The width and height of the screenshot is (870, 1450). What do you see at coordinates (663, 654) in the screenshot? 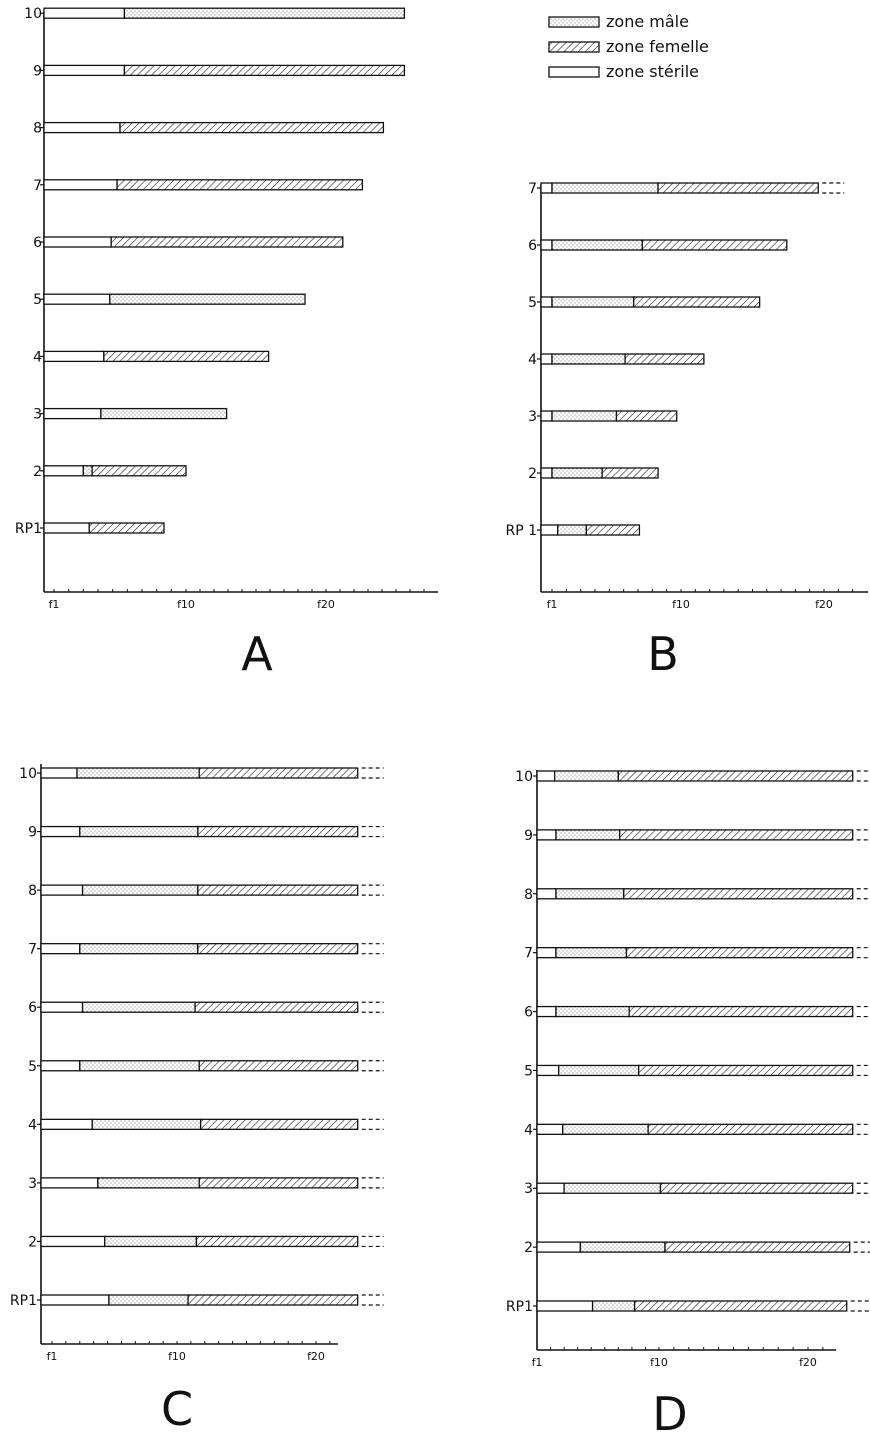
I see `panel-letter-b: B` at bounding box center [663, 654].